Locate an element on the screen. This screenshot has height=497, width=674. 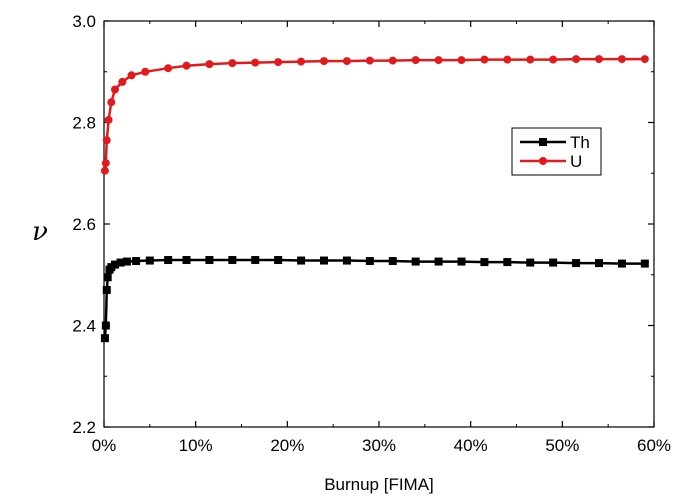
legend-box is located at coordinates (556, 151).